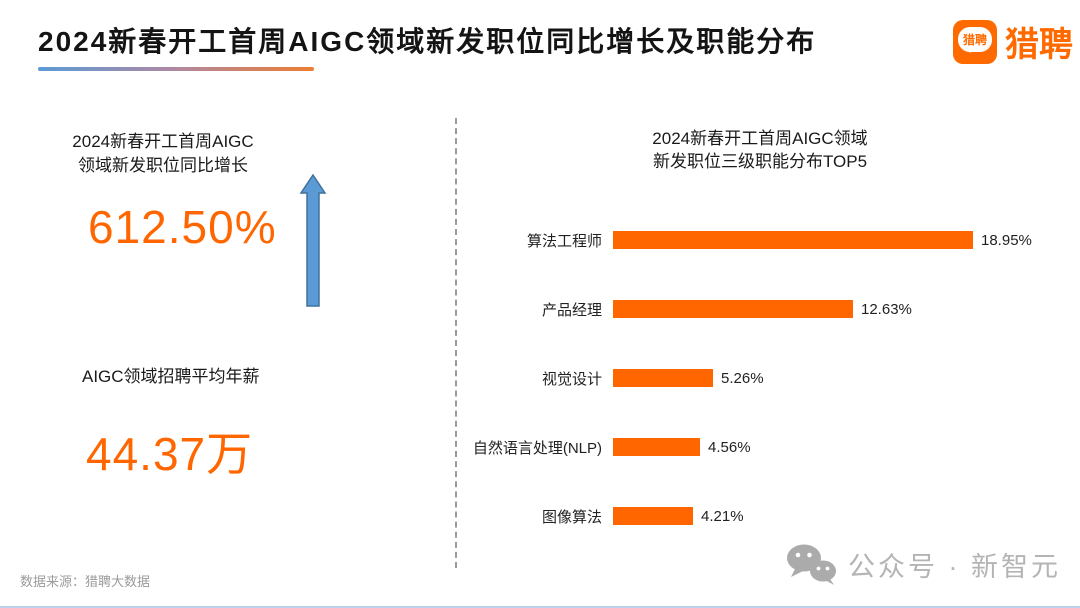  What do you see at coordinates (163, 154) in the screenshot?
I see `growth-stat-title: 2024新春开工首周AIGC 领域新发职位同比增长` at bounding box center [163, 154].